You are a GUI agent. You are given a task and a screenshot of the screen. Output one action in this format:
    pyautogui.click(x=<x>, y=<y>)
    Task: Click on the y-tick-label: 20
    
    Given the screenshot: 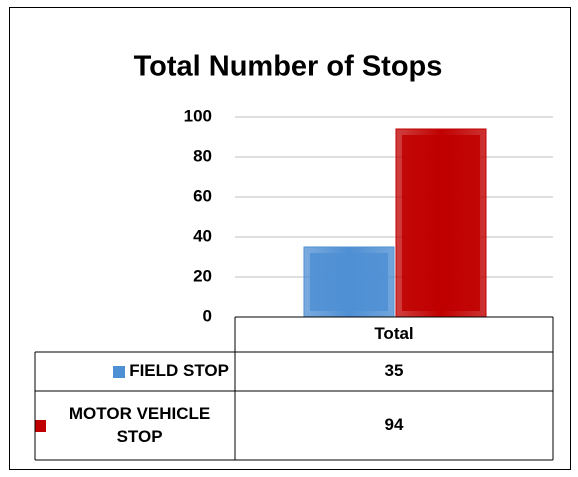 What is the action you would take?
    pyautogui.click(x=202, y=275)
    